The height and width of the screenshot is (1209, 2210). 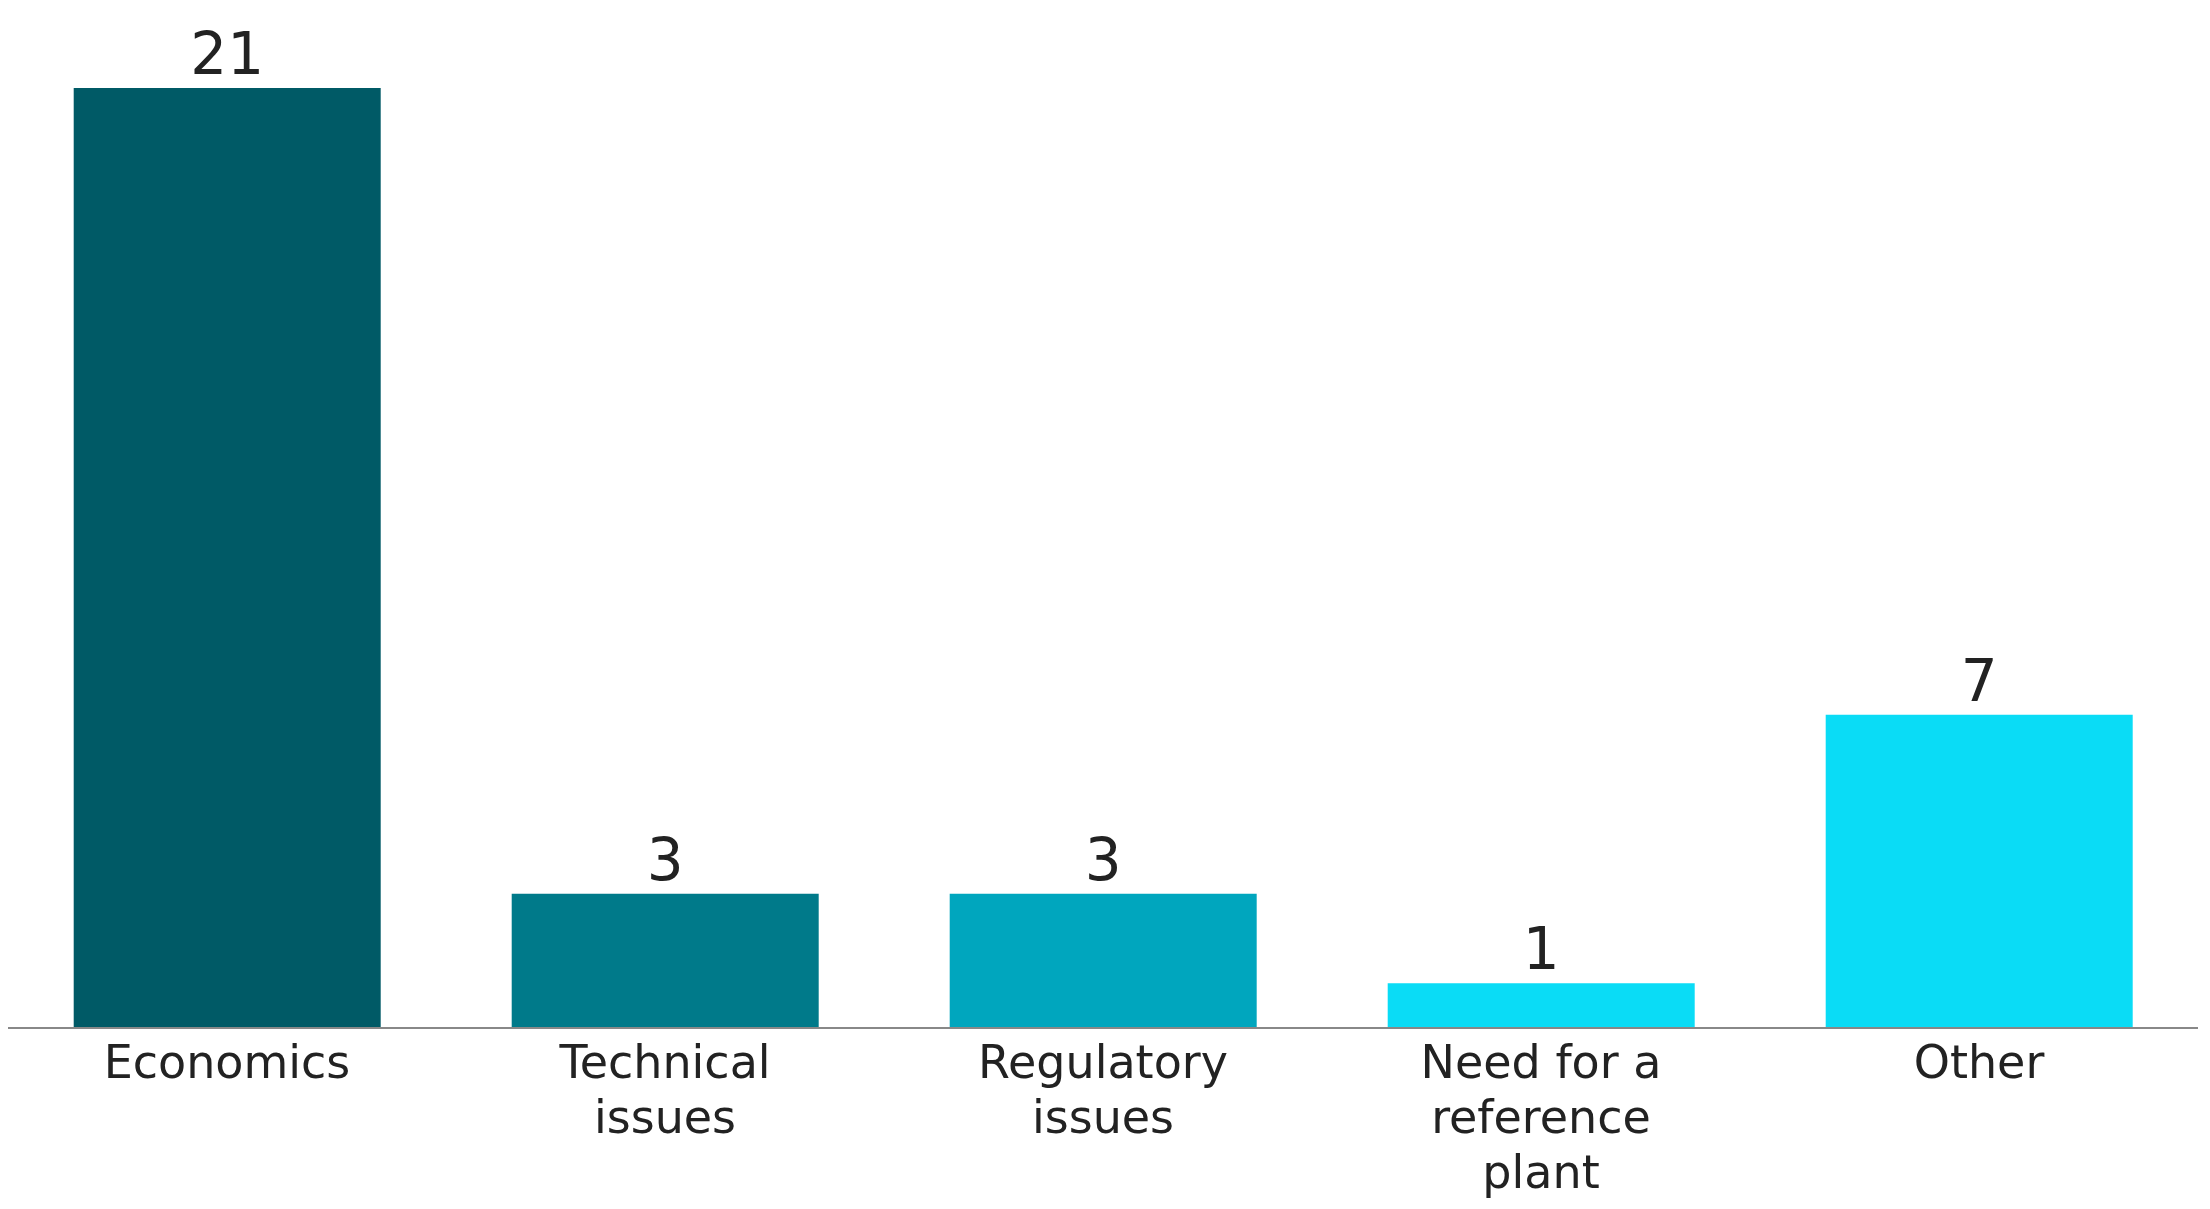 I want to click on data-label: 21, so click(x=227, y=54).